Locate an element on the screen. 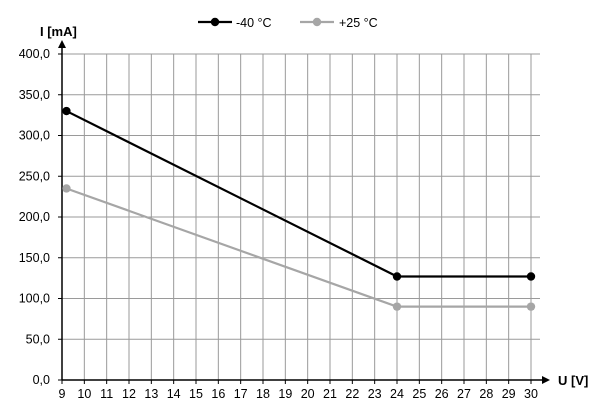 This screenshot has width=594, height=403. x-axis-arrow is located at coordinates (546, 380).